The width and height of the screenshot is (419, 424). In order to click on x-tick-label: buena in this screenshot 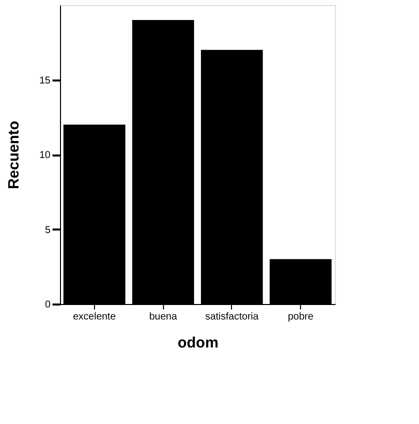, I will do `click(163, 317)`.